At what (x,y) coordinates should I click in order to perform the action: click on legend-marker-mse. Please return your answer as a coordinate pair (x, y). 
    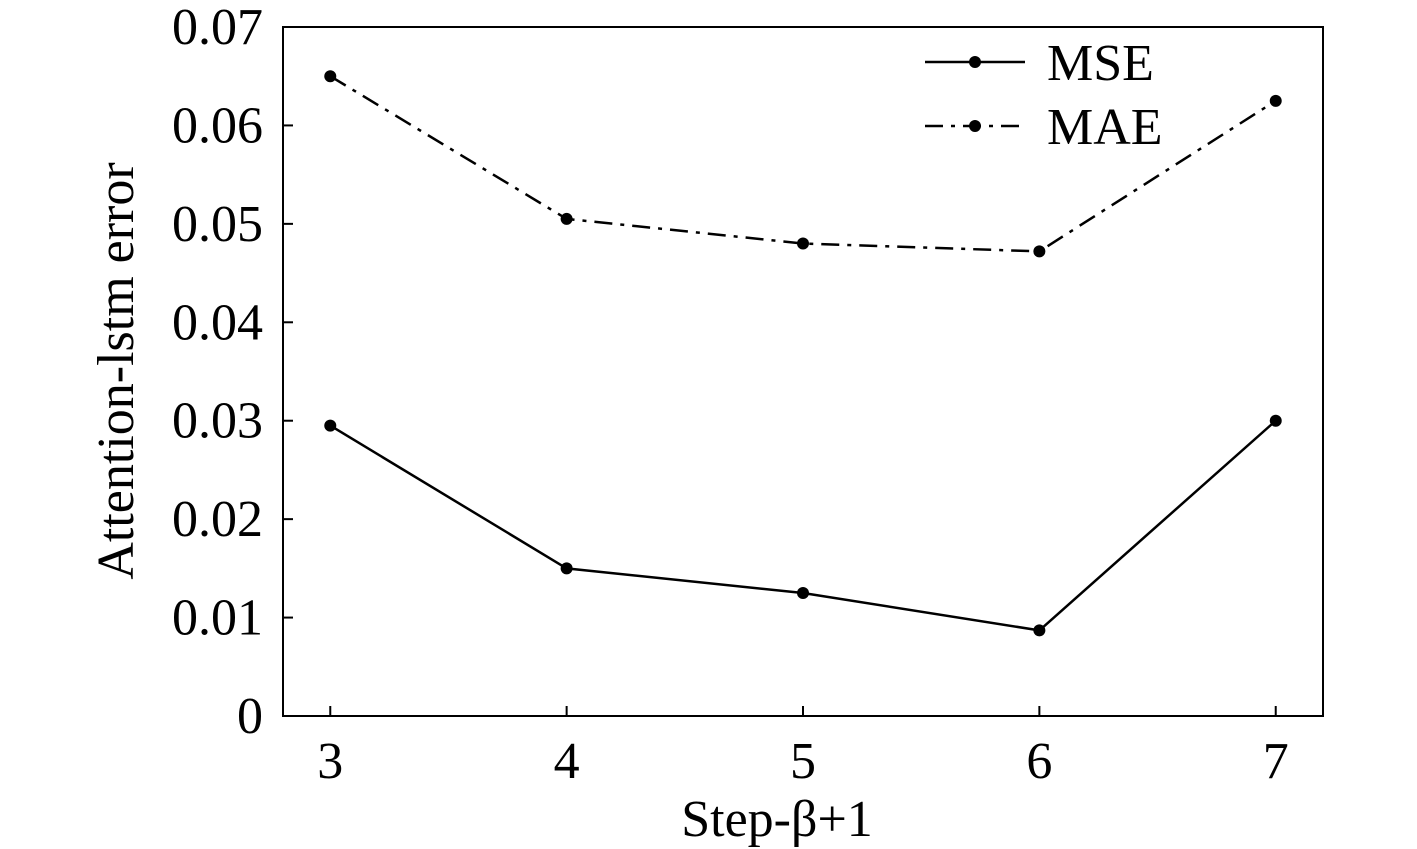
    Looking at the image, I should click on (975, 62).